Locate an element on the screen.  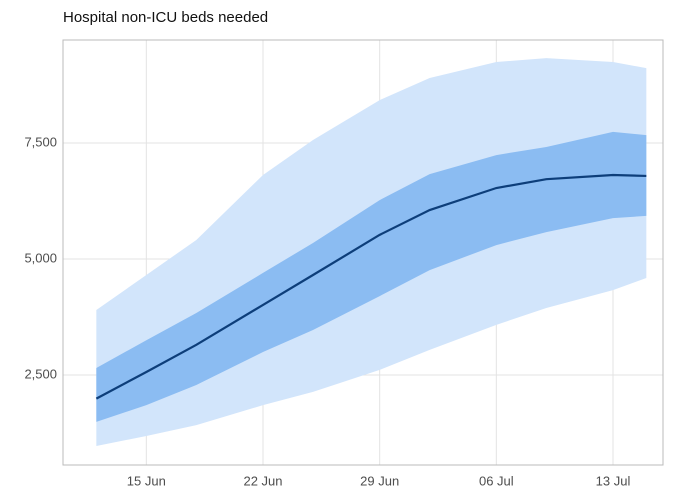
x-tick-label: 13 Jul is located at coordinates (613, 480).